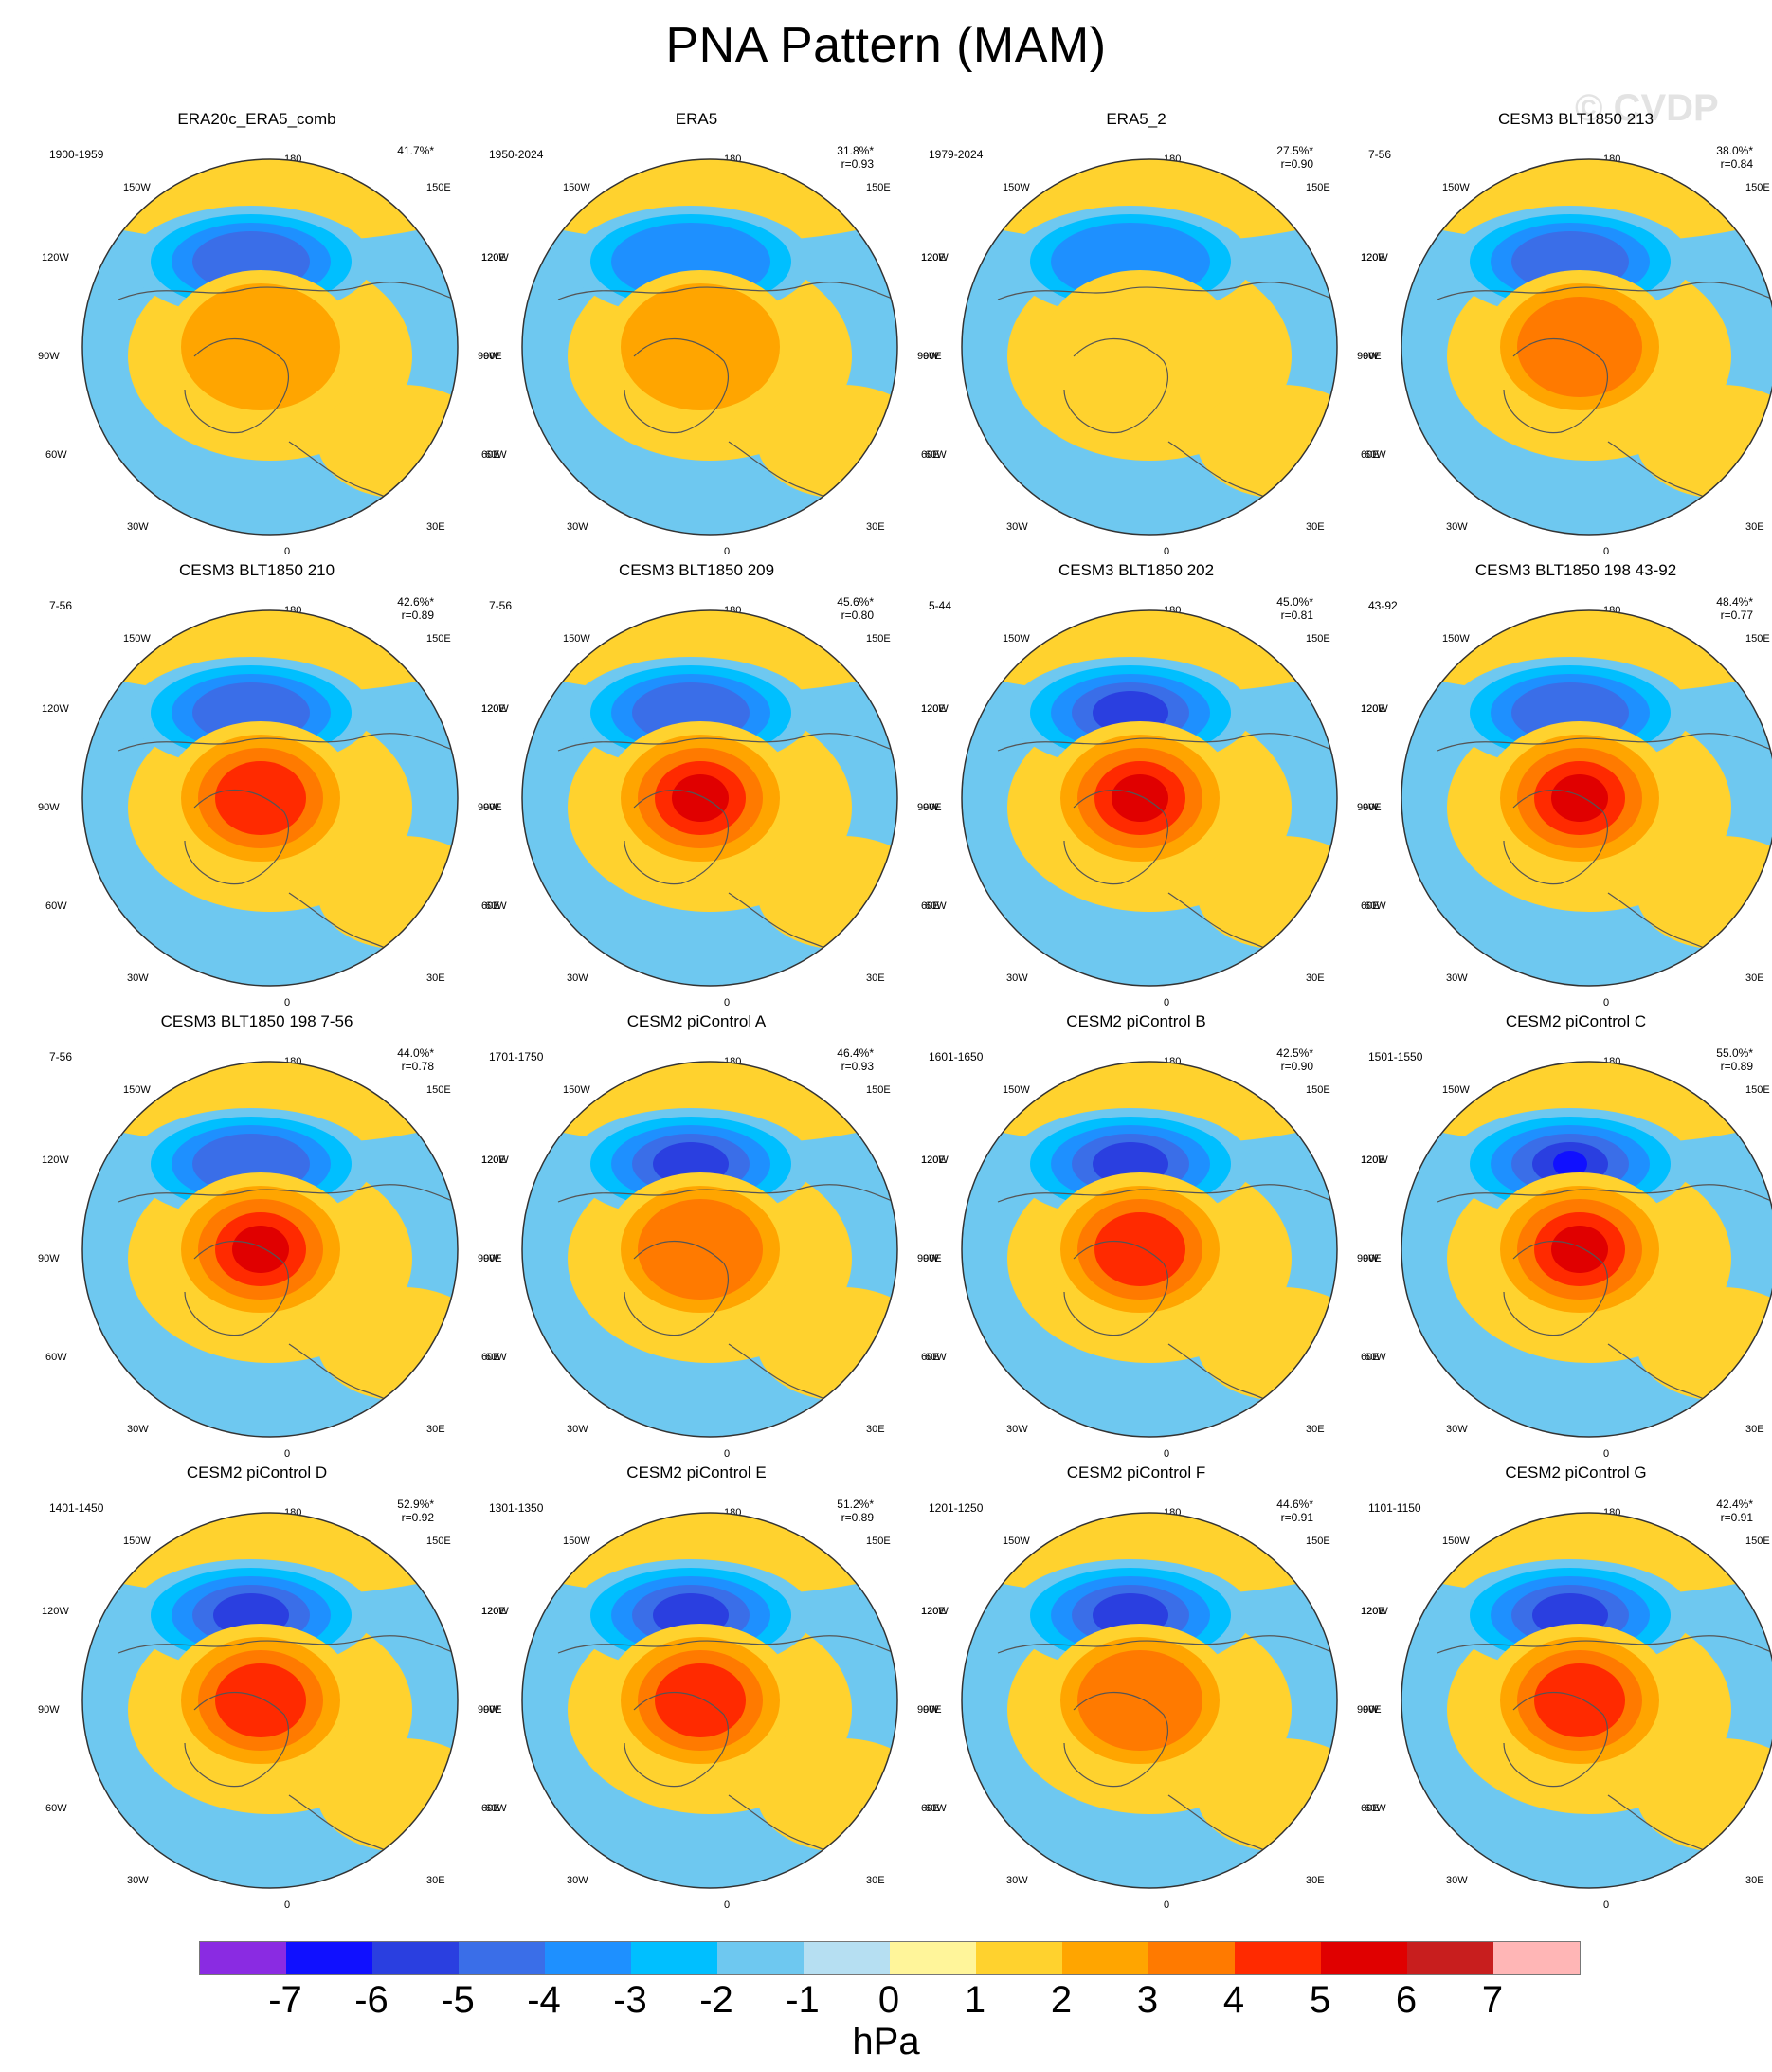  I want to click on pattern-correlation: r=0.77, so click(1736, 615).